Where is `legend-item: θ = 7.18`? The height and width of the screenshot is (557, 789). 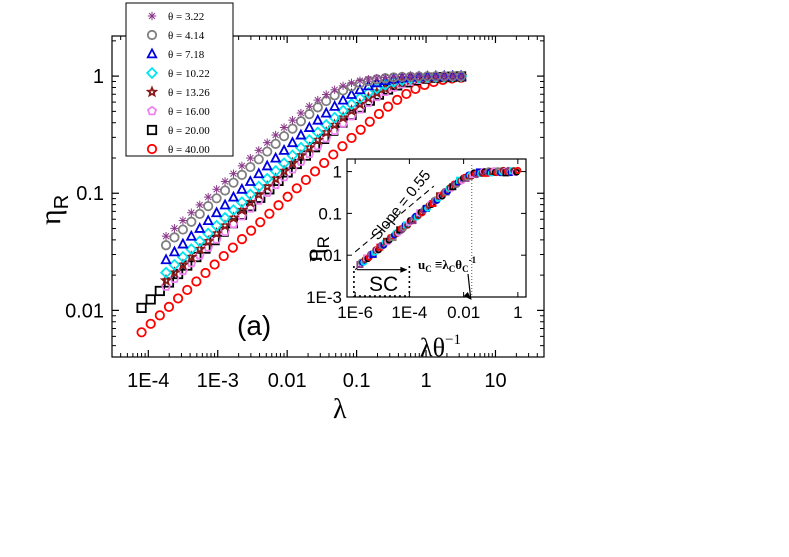 legend-item: θ = 7.18 is located at coordinates (175, 54).